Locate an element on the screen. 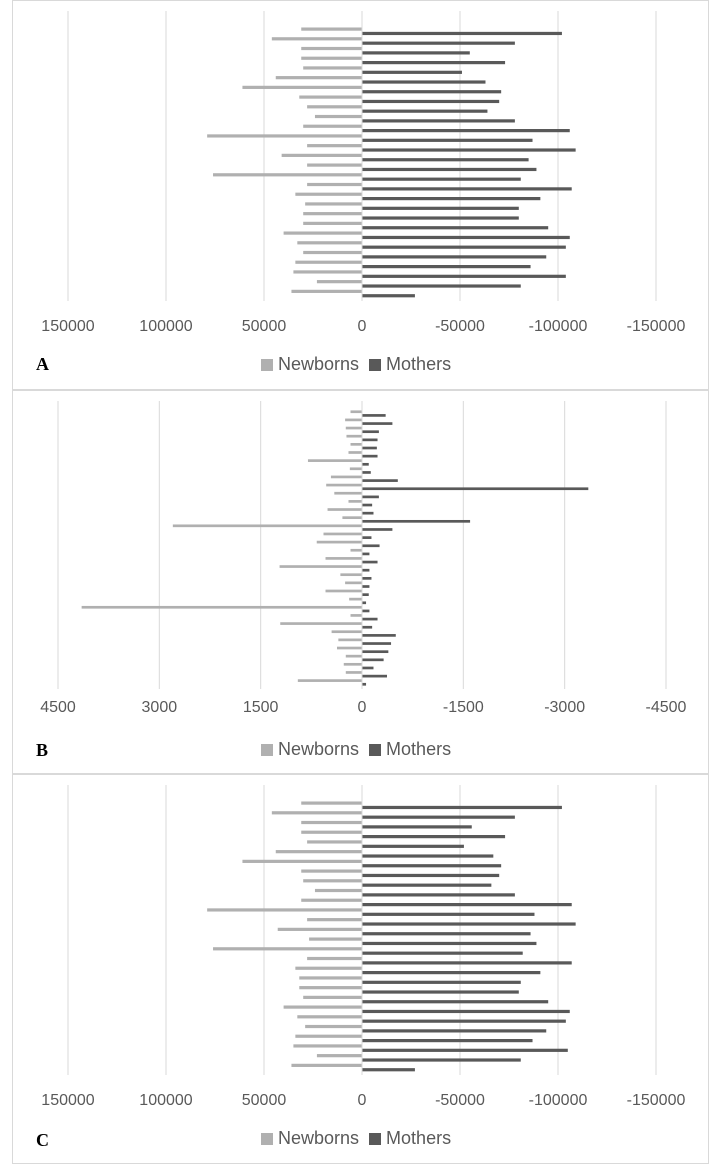 This screenshot has width=716, height=1167. legend-label-newborns: Newborns is located at coordinates (319, 364).